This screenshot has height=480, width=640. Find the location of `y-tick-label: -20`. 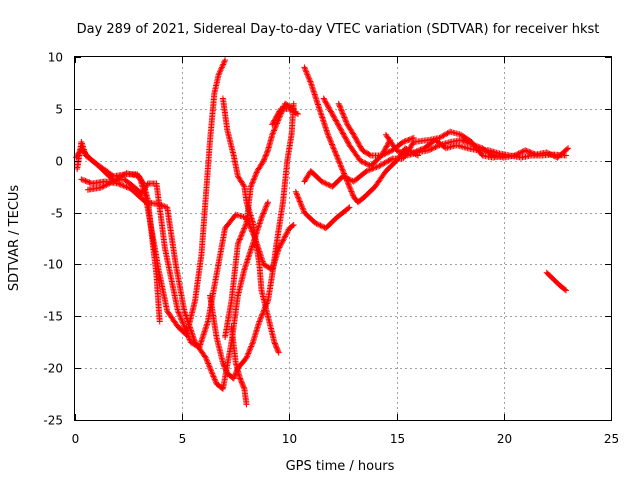

y-tick-label: -20 is located at coordinates (53, 369).